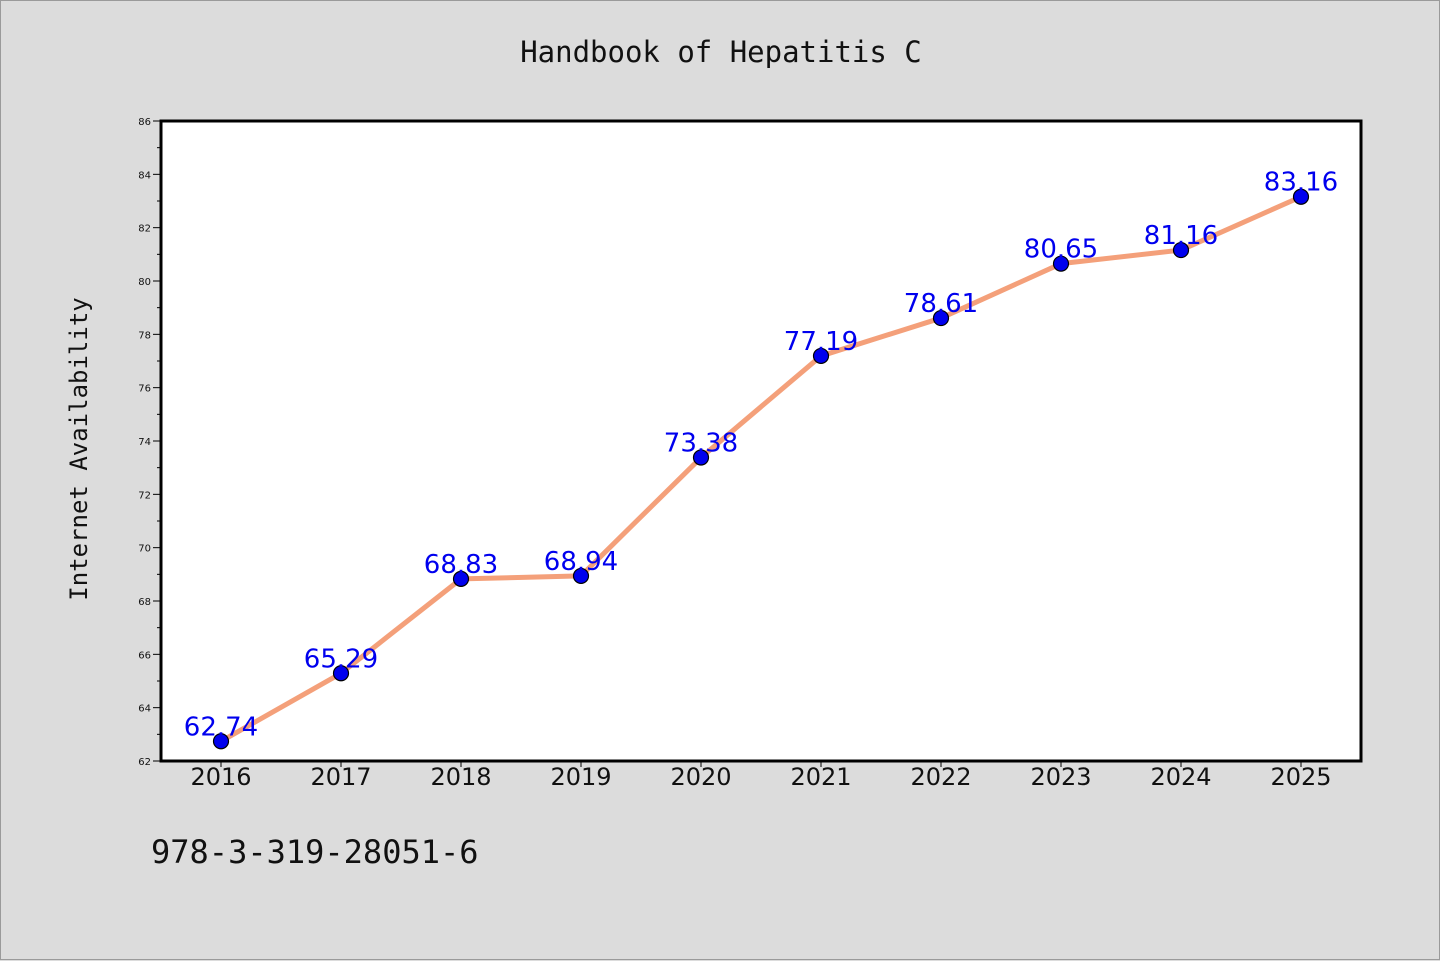 Image resolution: width=1440 pixels, height=961 pixels. I want to click on y-axis: 62 64 66 68 70 72 74 76 78 80 82 84 86, so click(149, 442).